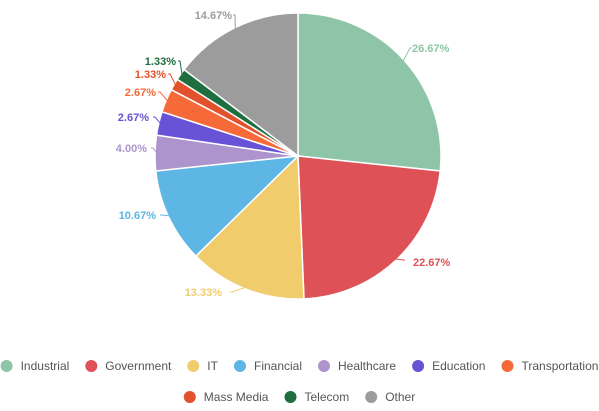 The height and width of the screenshot is (411, 599). Describe the element at coordinates (560, 366) in the screenshot. I see `legend-label-transportation: Transportation` at that location.